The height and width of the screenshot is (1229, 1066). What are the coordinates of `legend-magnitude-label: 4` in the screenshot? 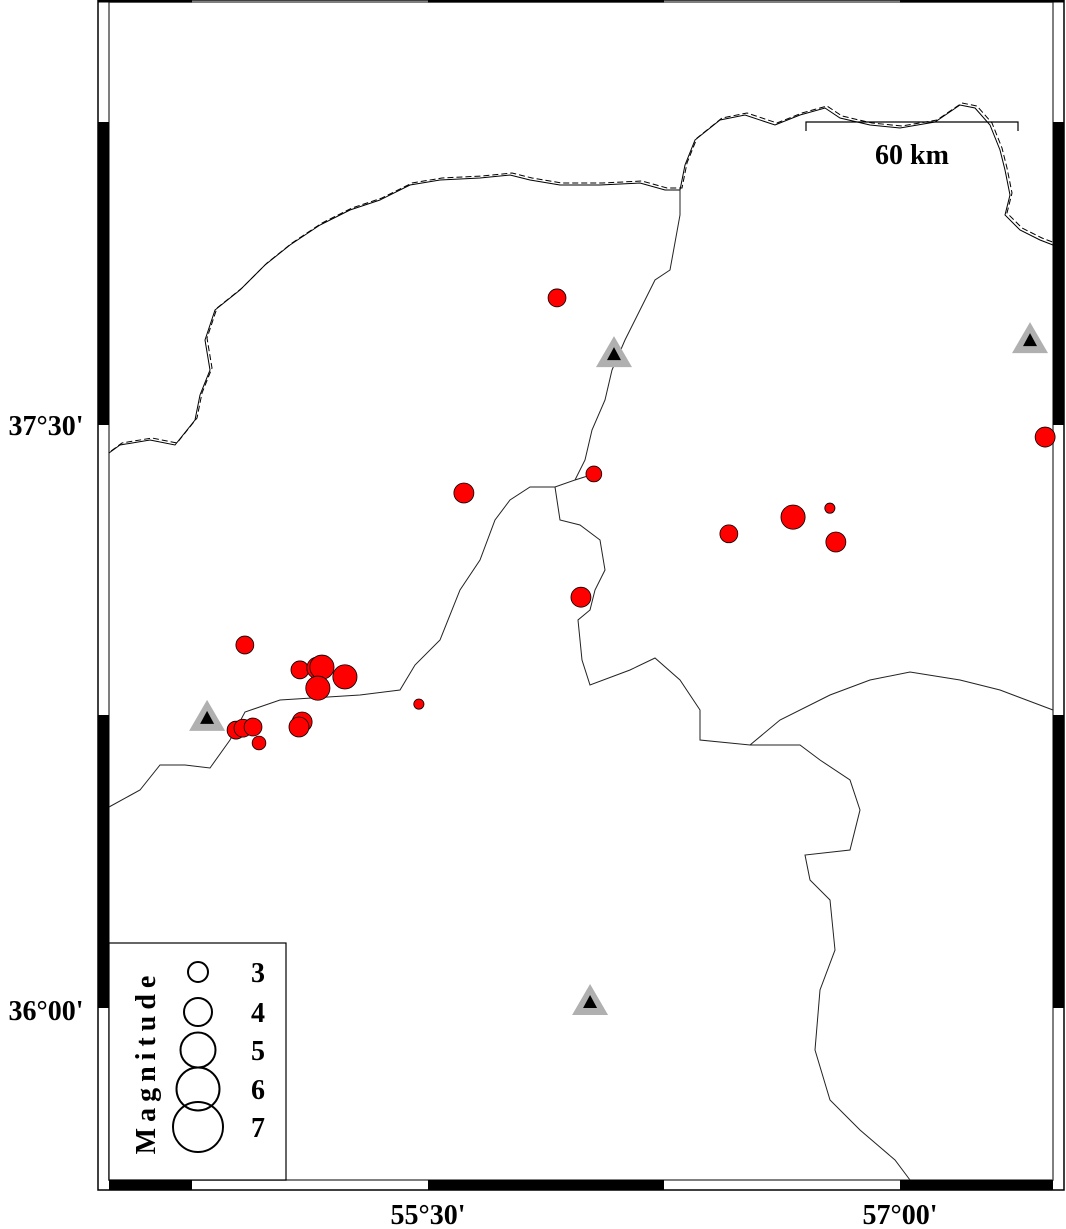 It's located at (258, 1013).